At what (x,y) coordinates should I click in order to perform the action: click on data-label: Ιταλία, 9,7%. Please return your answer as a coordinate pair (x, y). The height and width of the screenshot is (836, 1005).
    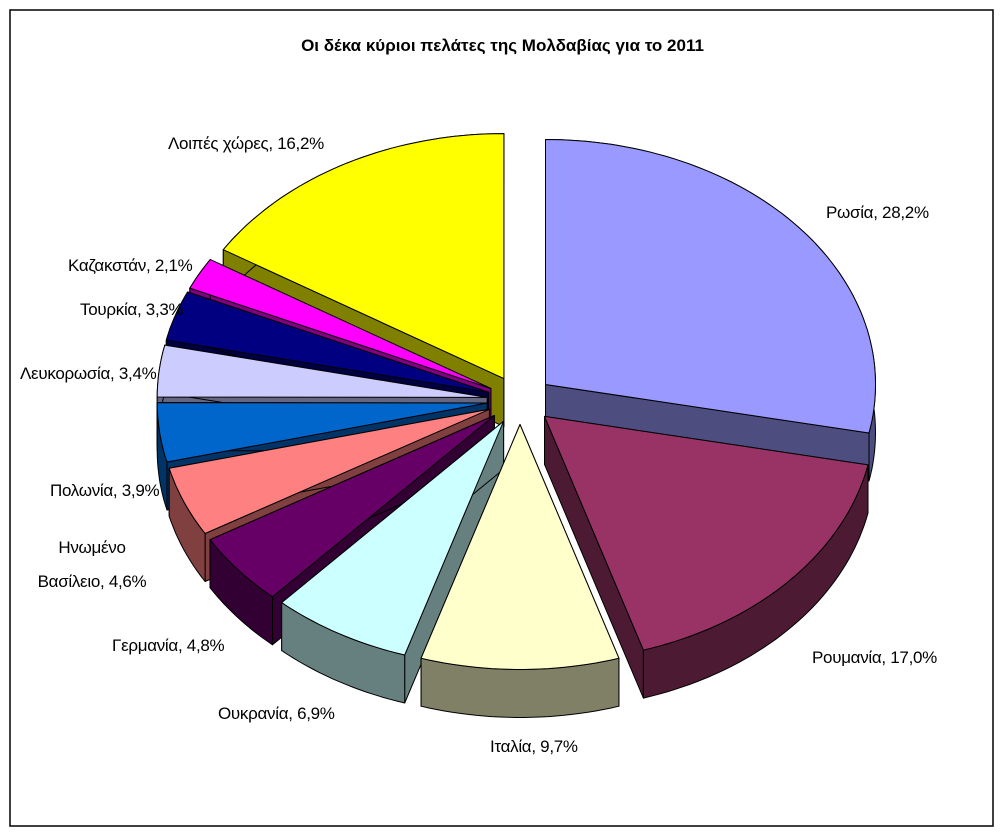
    Looking at the image, I should click on (534, 746).